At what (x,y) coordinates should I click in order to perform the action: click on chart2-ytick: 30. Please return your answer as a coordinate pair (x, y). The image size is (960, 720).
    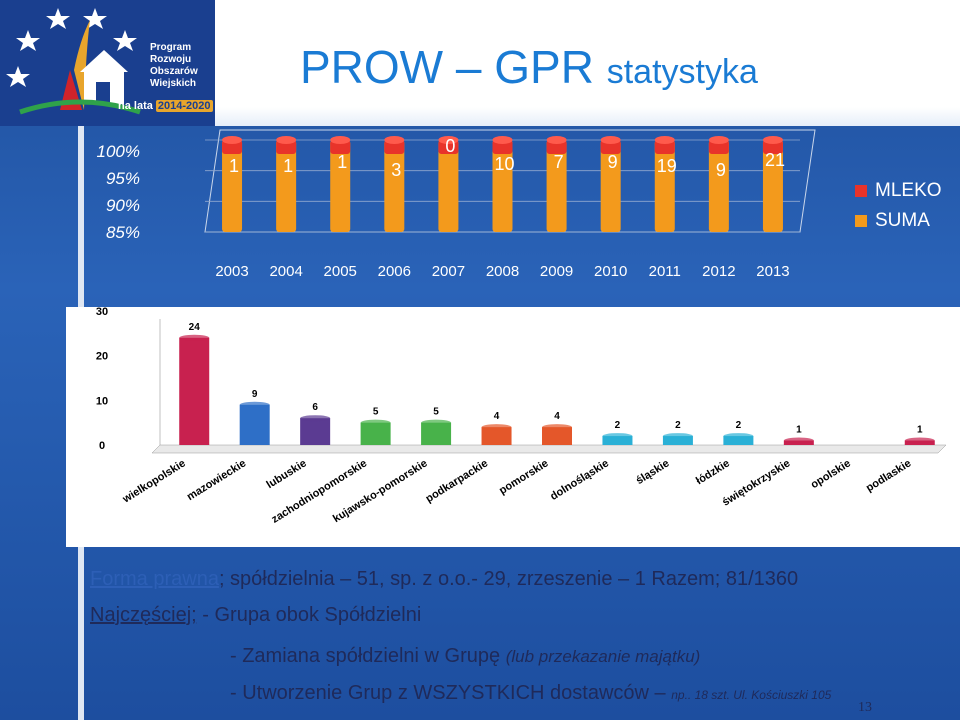
    Looking at the image, I should click on (102, 312).